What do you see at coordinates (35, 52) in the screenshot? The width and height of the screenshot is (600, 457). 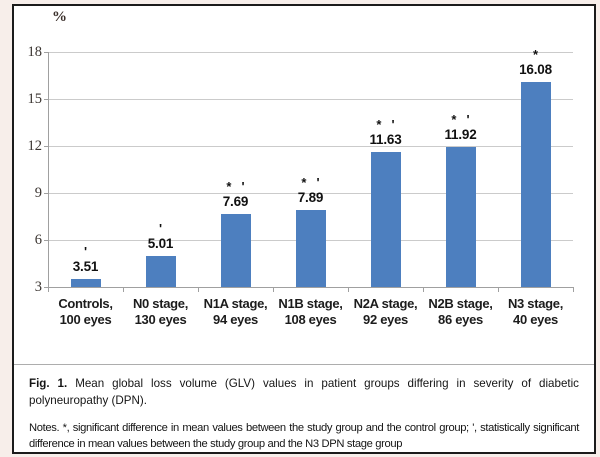 I see `y-tick-label: 18` at bounding box center [35, 52].